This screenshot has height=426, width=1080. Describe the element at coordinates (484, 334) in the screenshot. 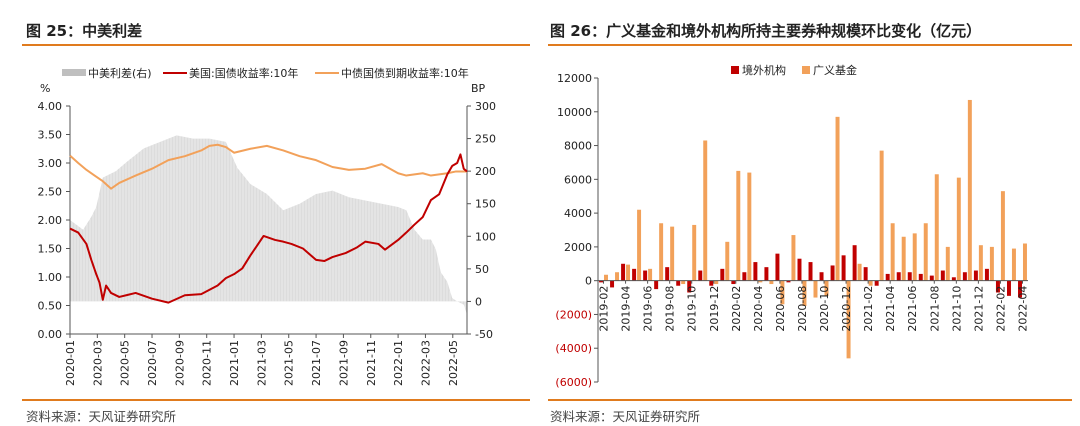

I see `right-y-tick-label: -50` at that location.